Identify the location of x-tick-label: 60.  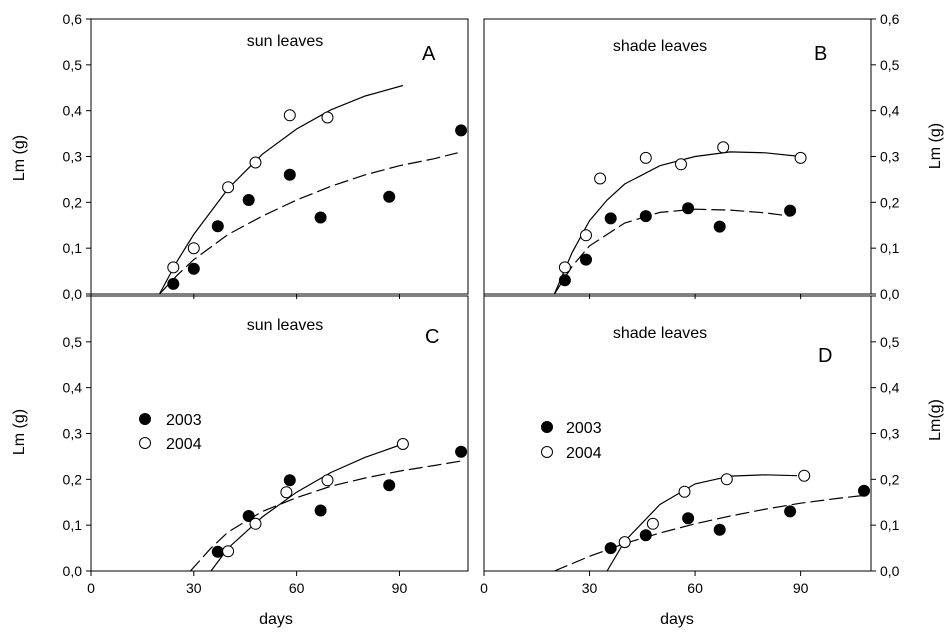
(695, 588).